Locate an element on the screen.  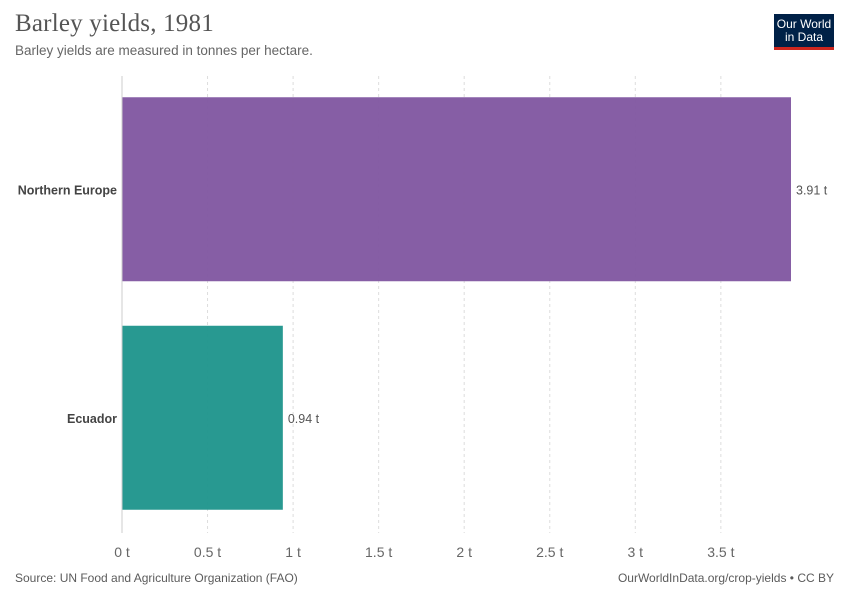
owid-logo: Our World in Data is located at coordinates (804, 32).